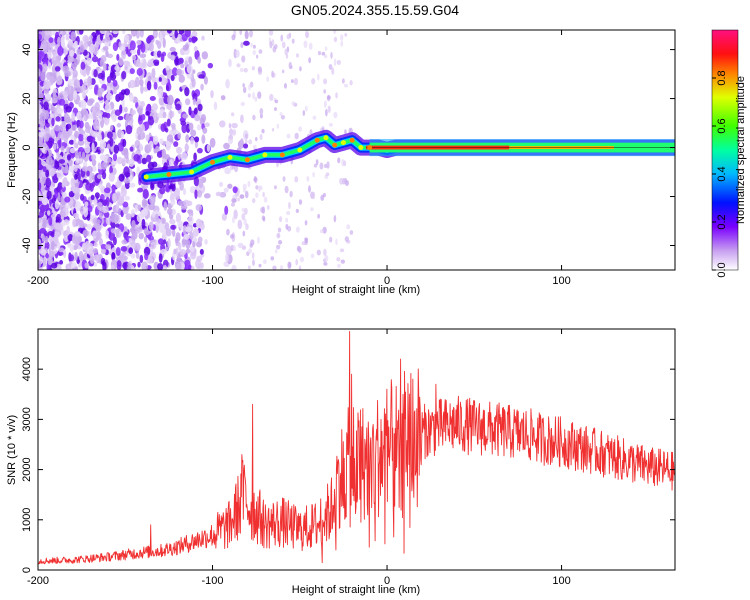 The width and height of the screenshot is (750, 600). Describe the element at coordinates (722, 125) in the screenshot. I see `colorbar-tick-label: 0.6` at that location.